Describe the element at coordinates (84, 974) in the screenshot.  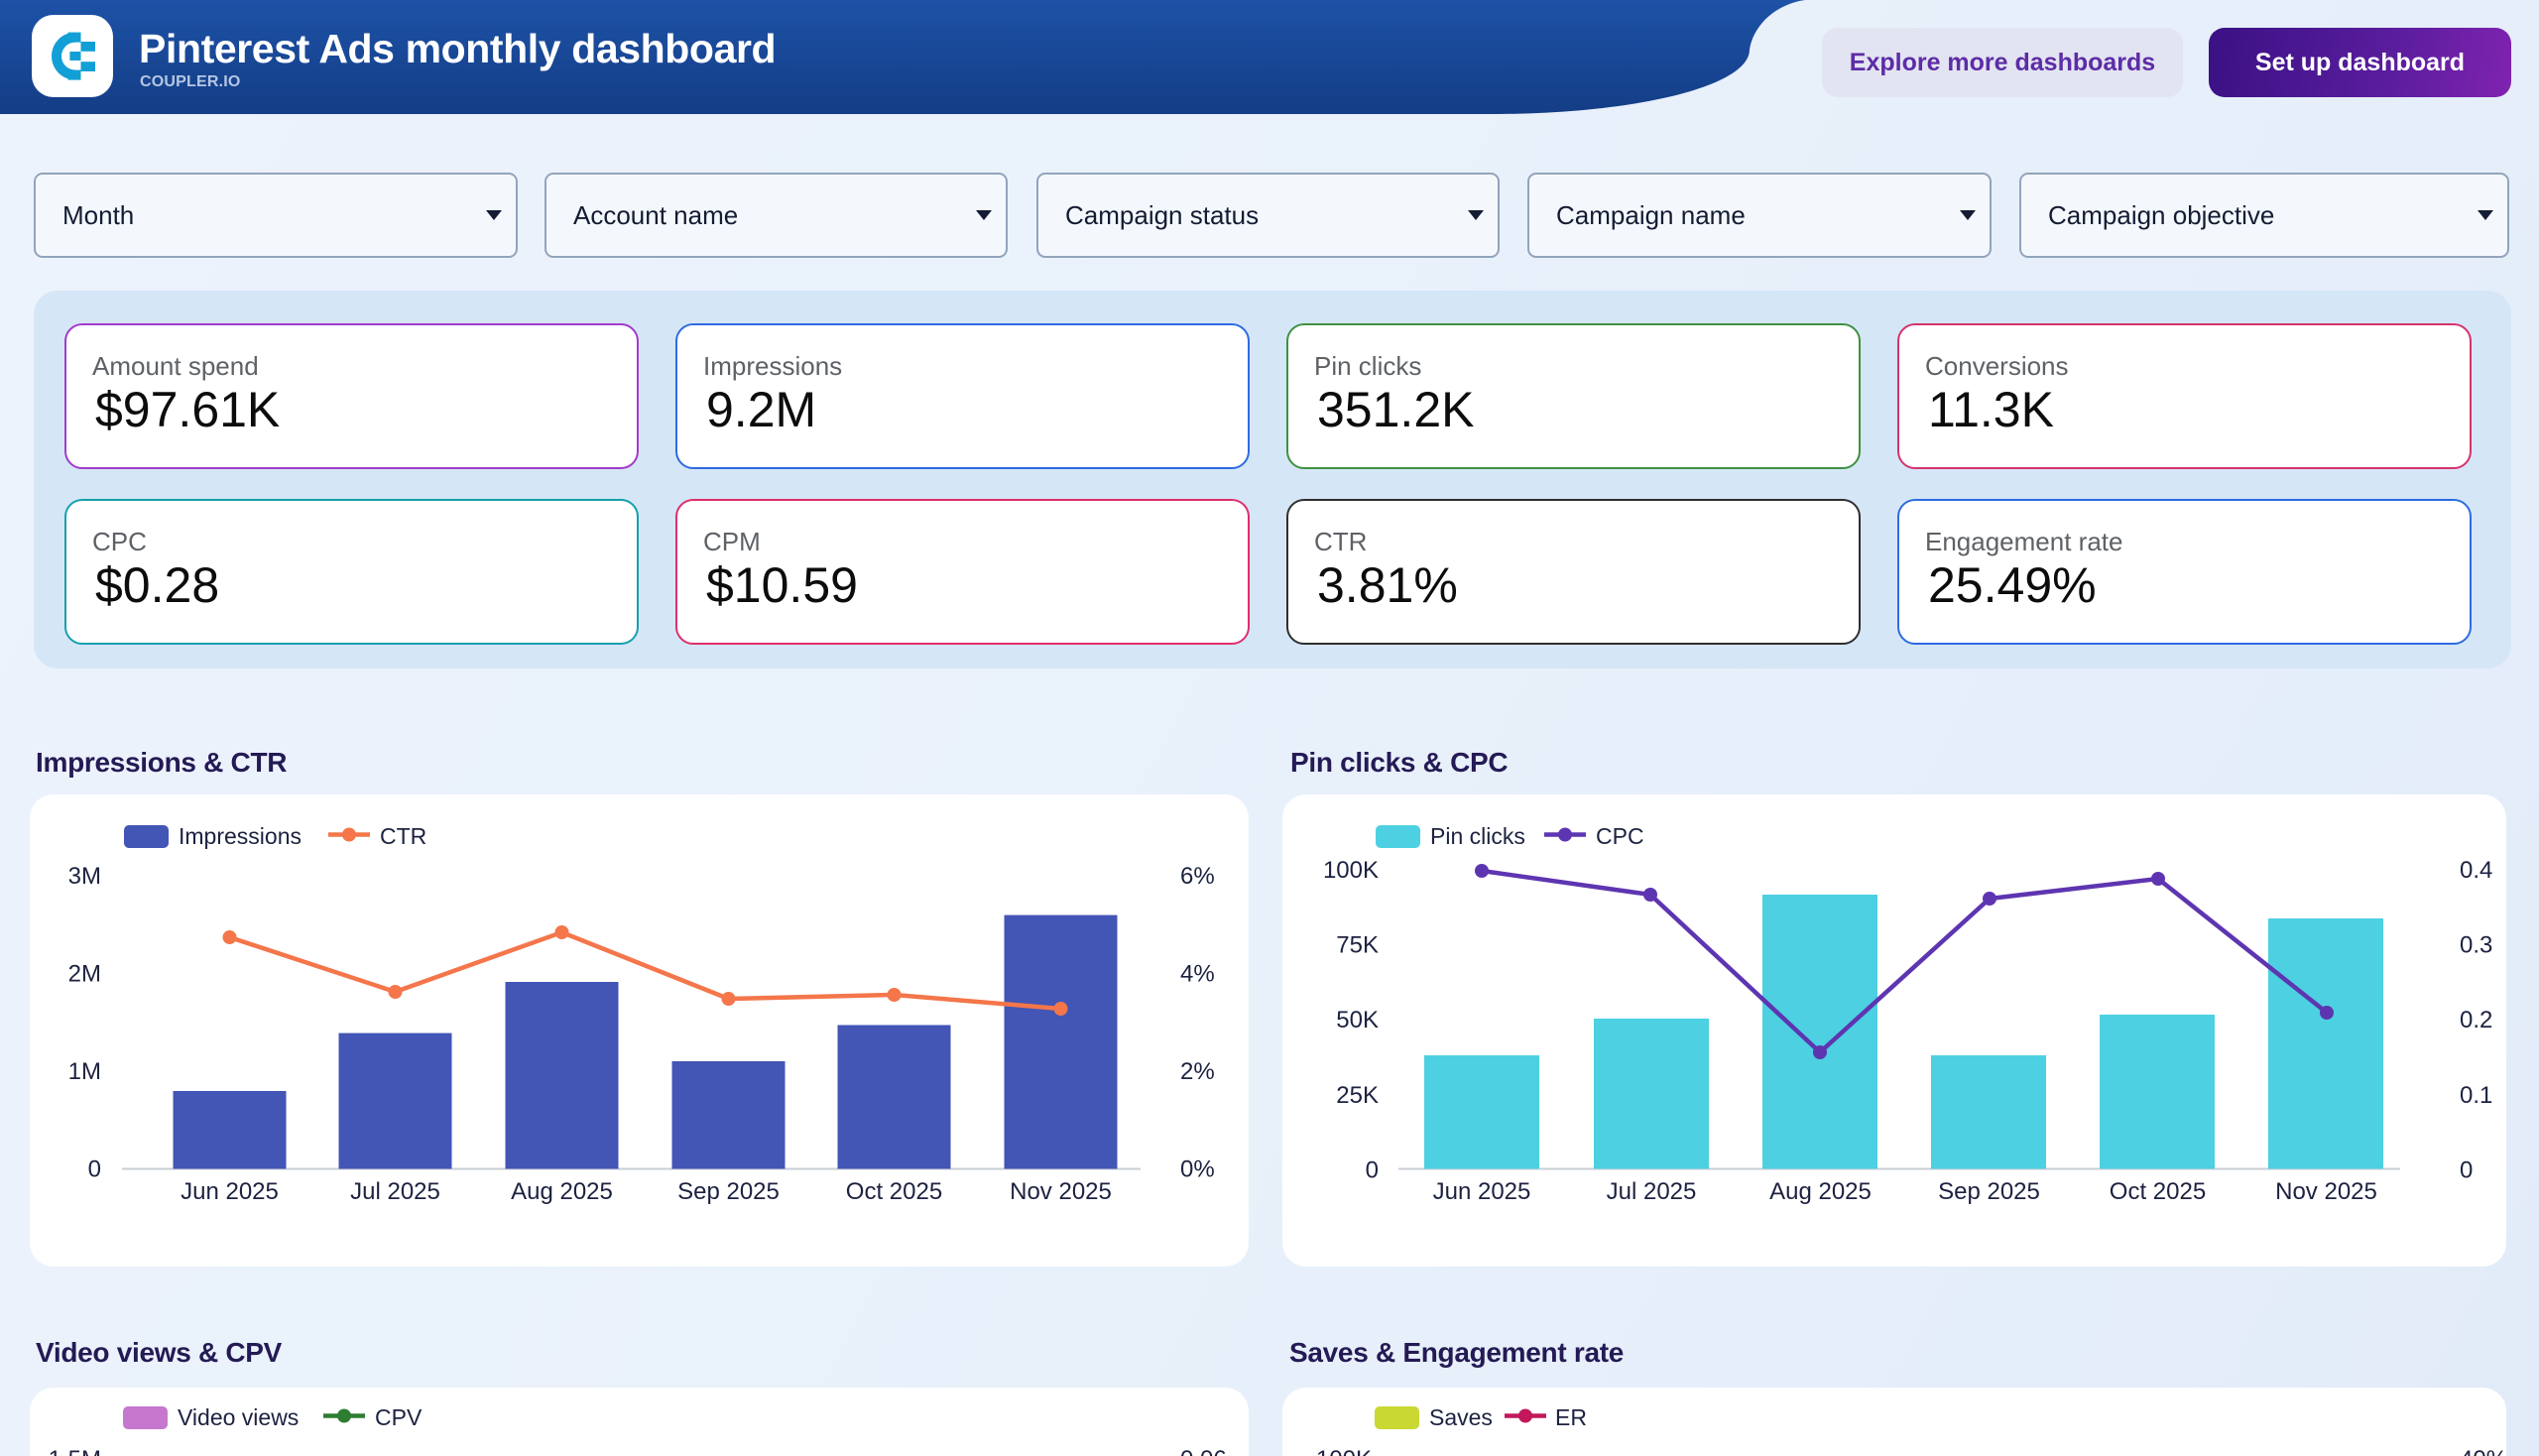
I see `svg-text: 2M` at that location.